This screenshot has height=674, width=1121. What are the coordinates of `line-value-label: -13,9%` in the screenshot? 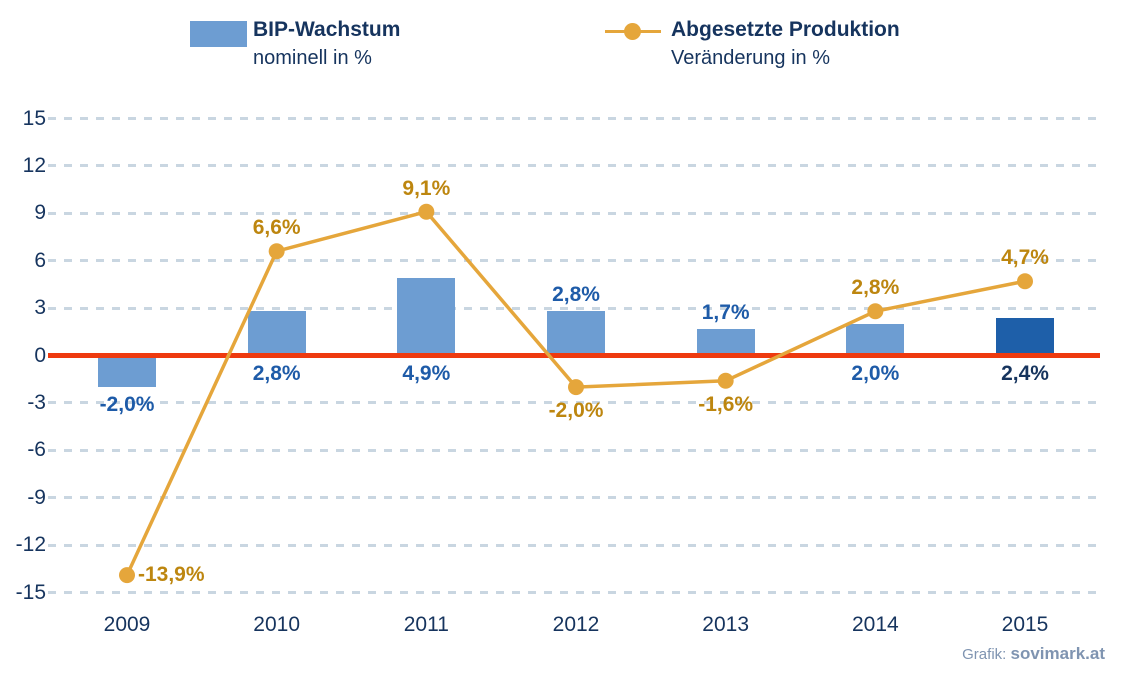 It's located at (171, 575).